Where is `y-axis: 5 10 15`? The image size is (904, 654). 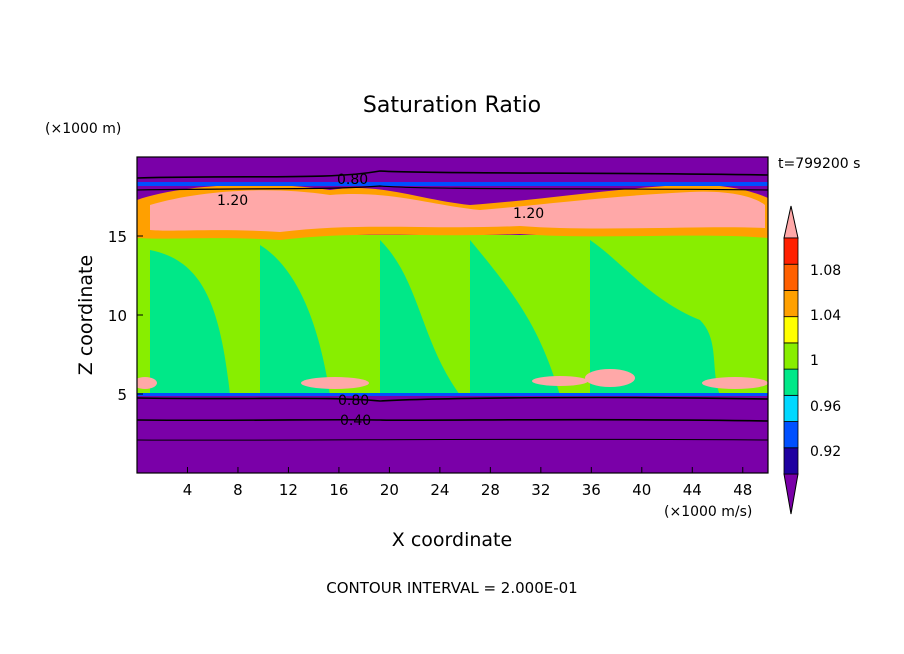
y-axis: 5 10 15 is located at coordinates (125, 316).